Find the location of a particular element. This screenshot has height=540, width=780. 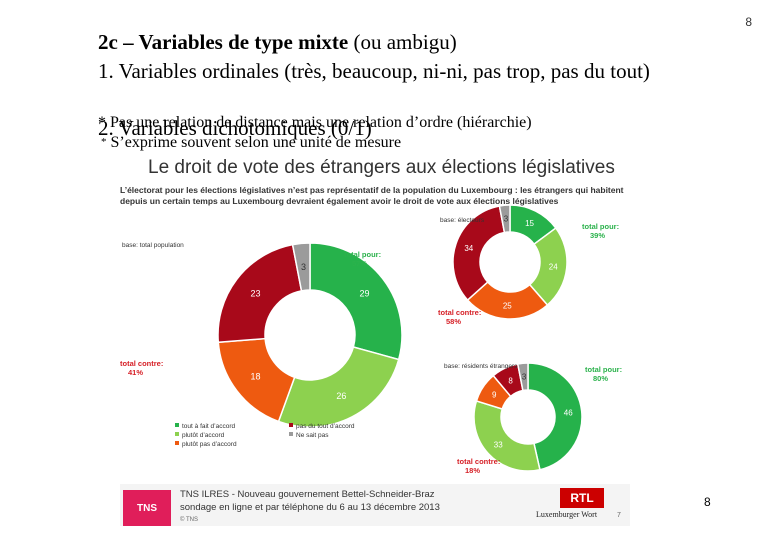

total-contre-value: 18% is located at coordinates (472, 470).